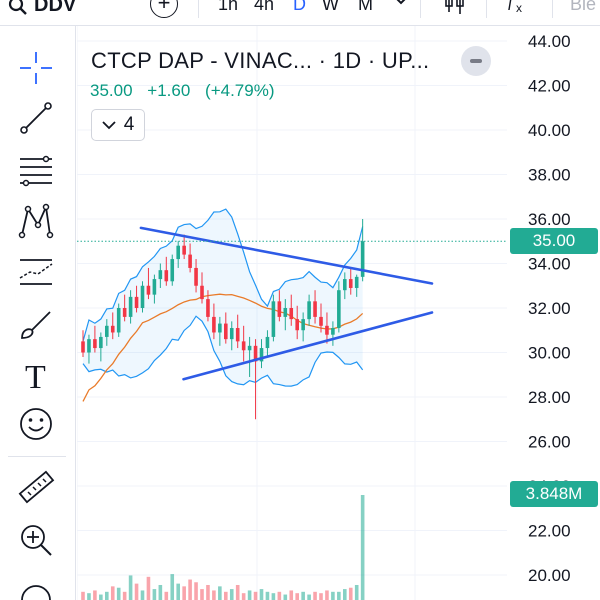 This screenshot has width=600, height=600. I want to click on interval-w: W, so click(330, 7).